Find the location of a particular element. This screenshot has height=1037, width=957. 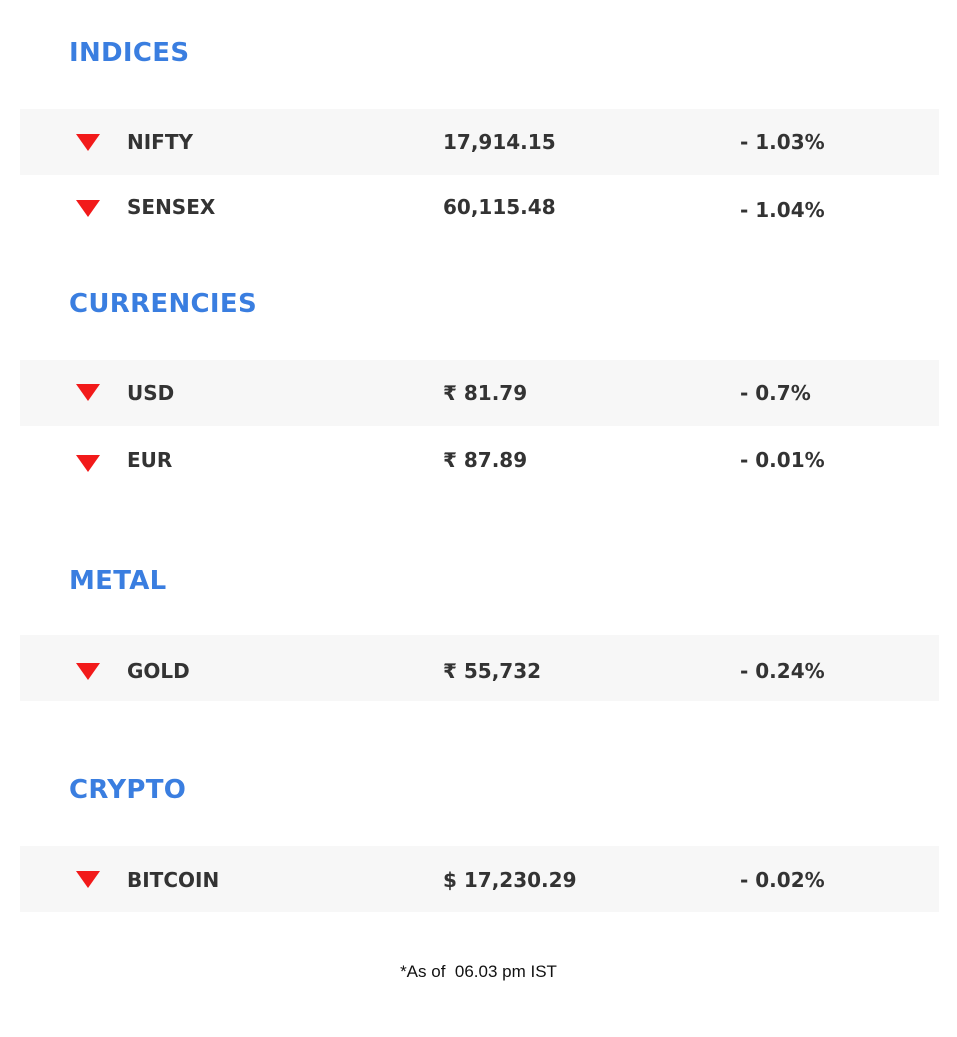

instrument-change: - 0.02% is located at coordinates (782, 880).